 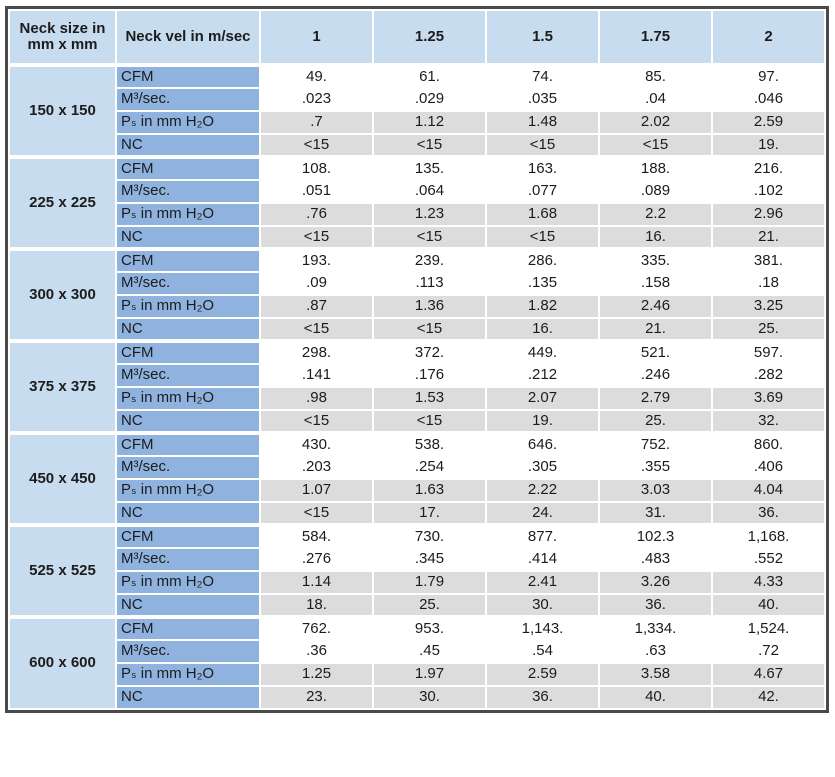 I want to click on data-row: 375 x 375 CFM 298. 372. 449. 521. 597., so click(x=417, y=387).